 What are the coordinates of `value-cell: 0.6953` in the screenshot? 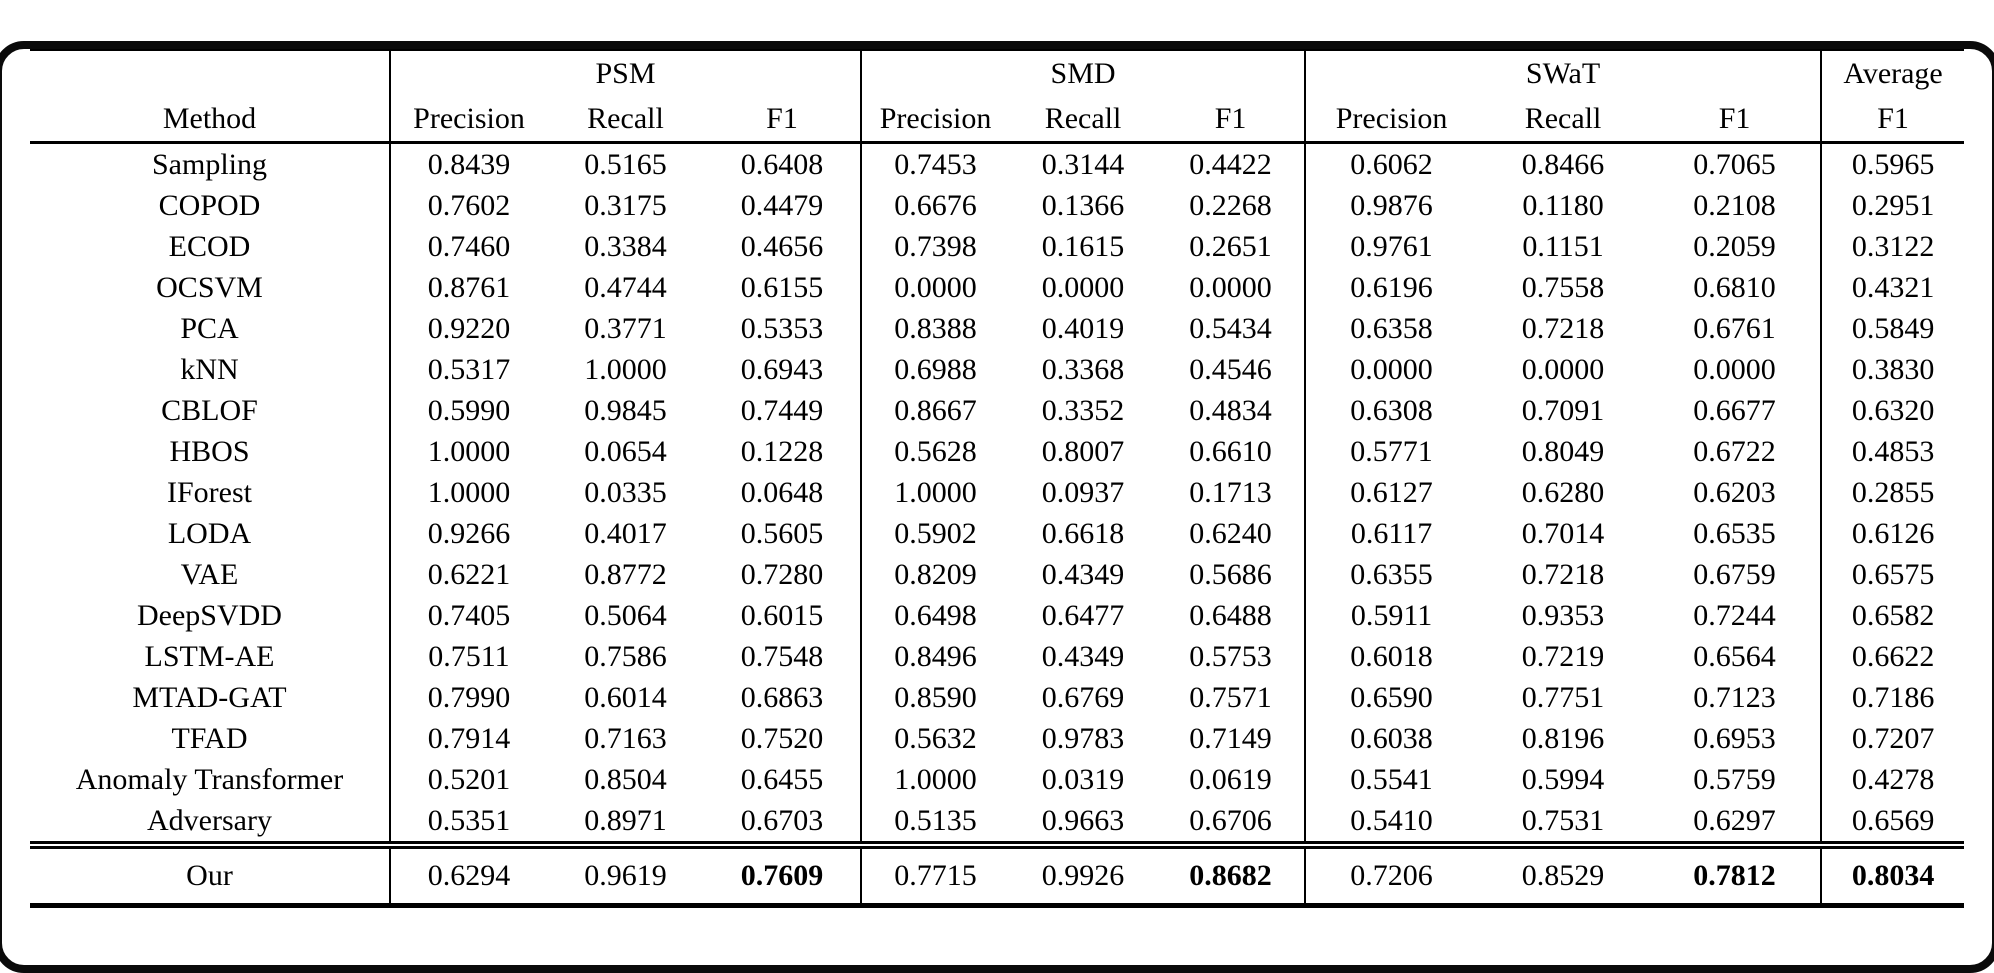 It's located at (1734, 738).